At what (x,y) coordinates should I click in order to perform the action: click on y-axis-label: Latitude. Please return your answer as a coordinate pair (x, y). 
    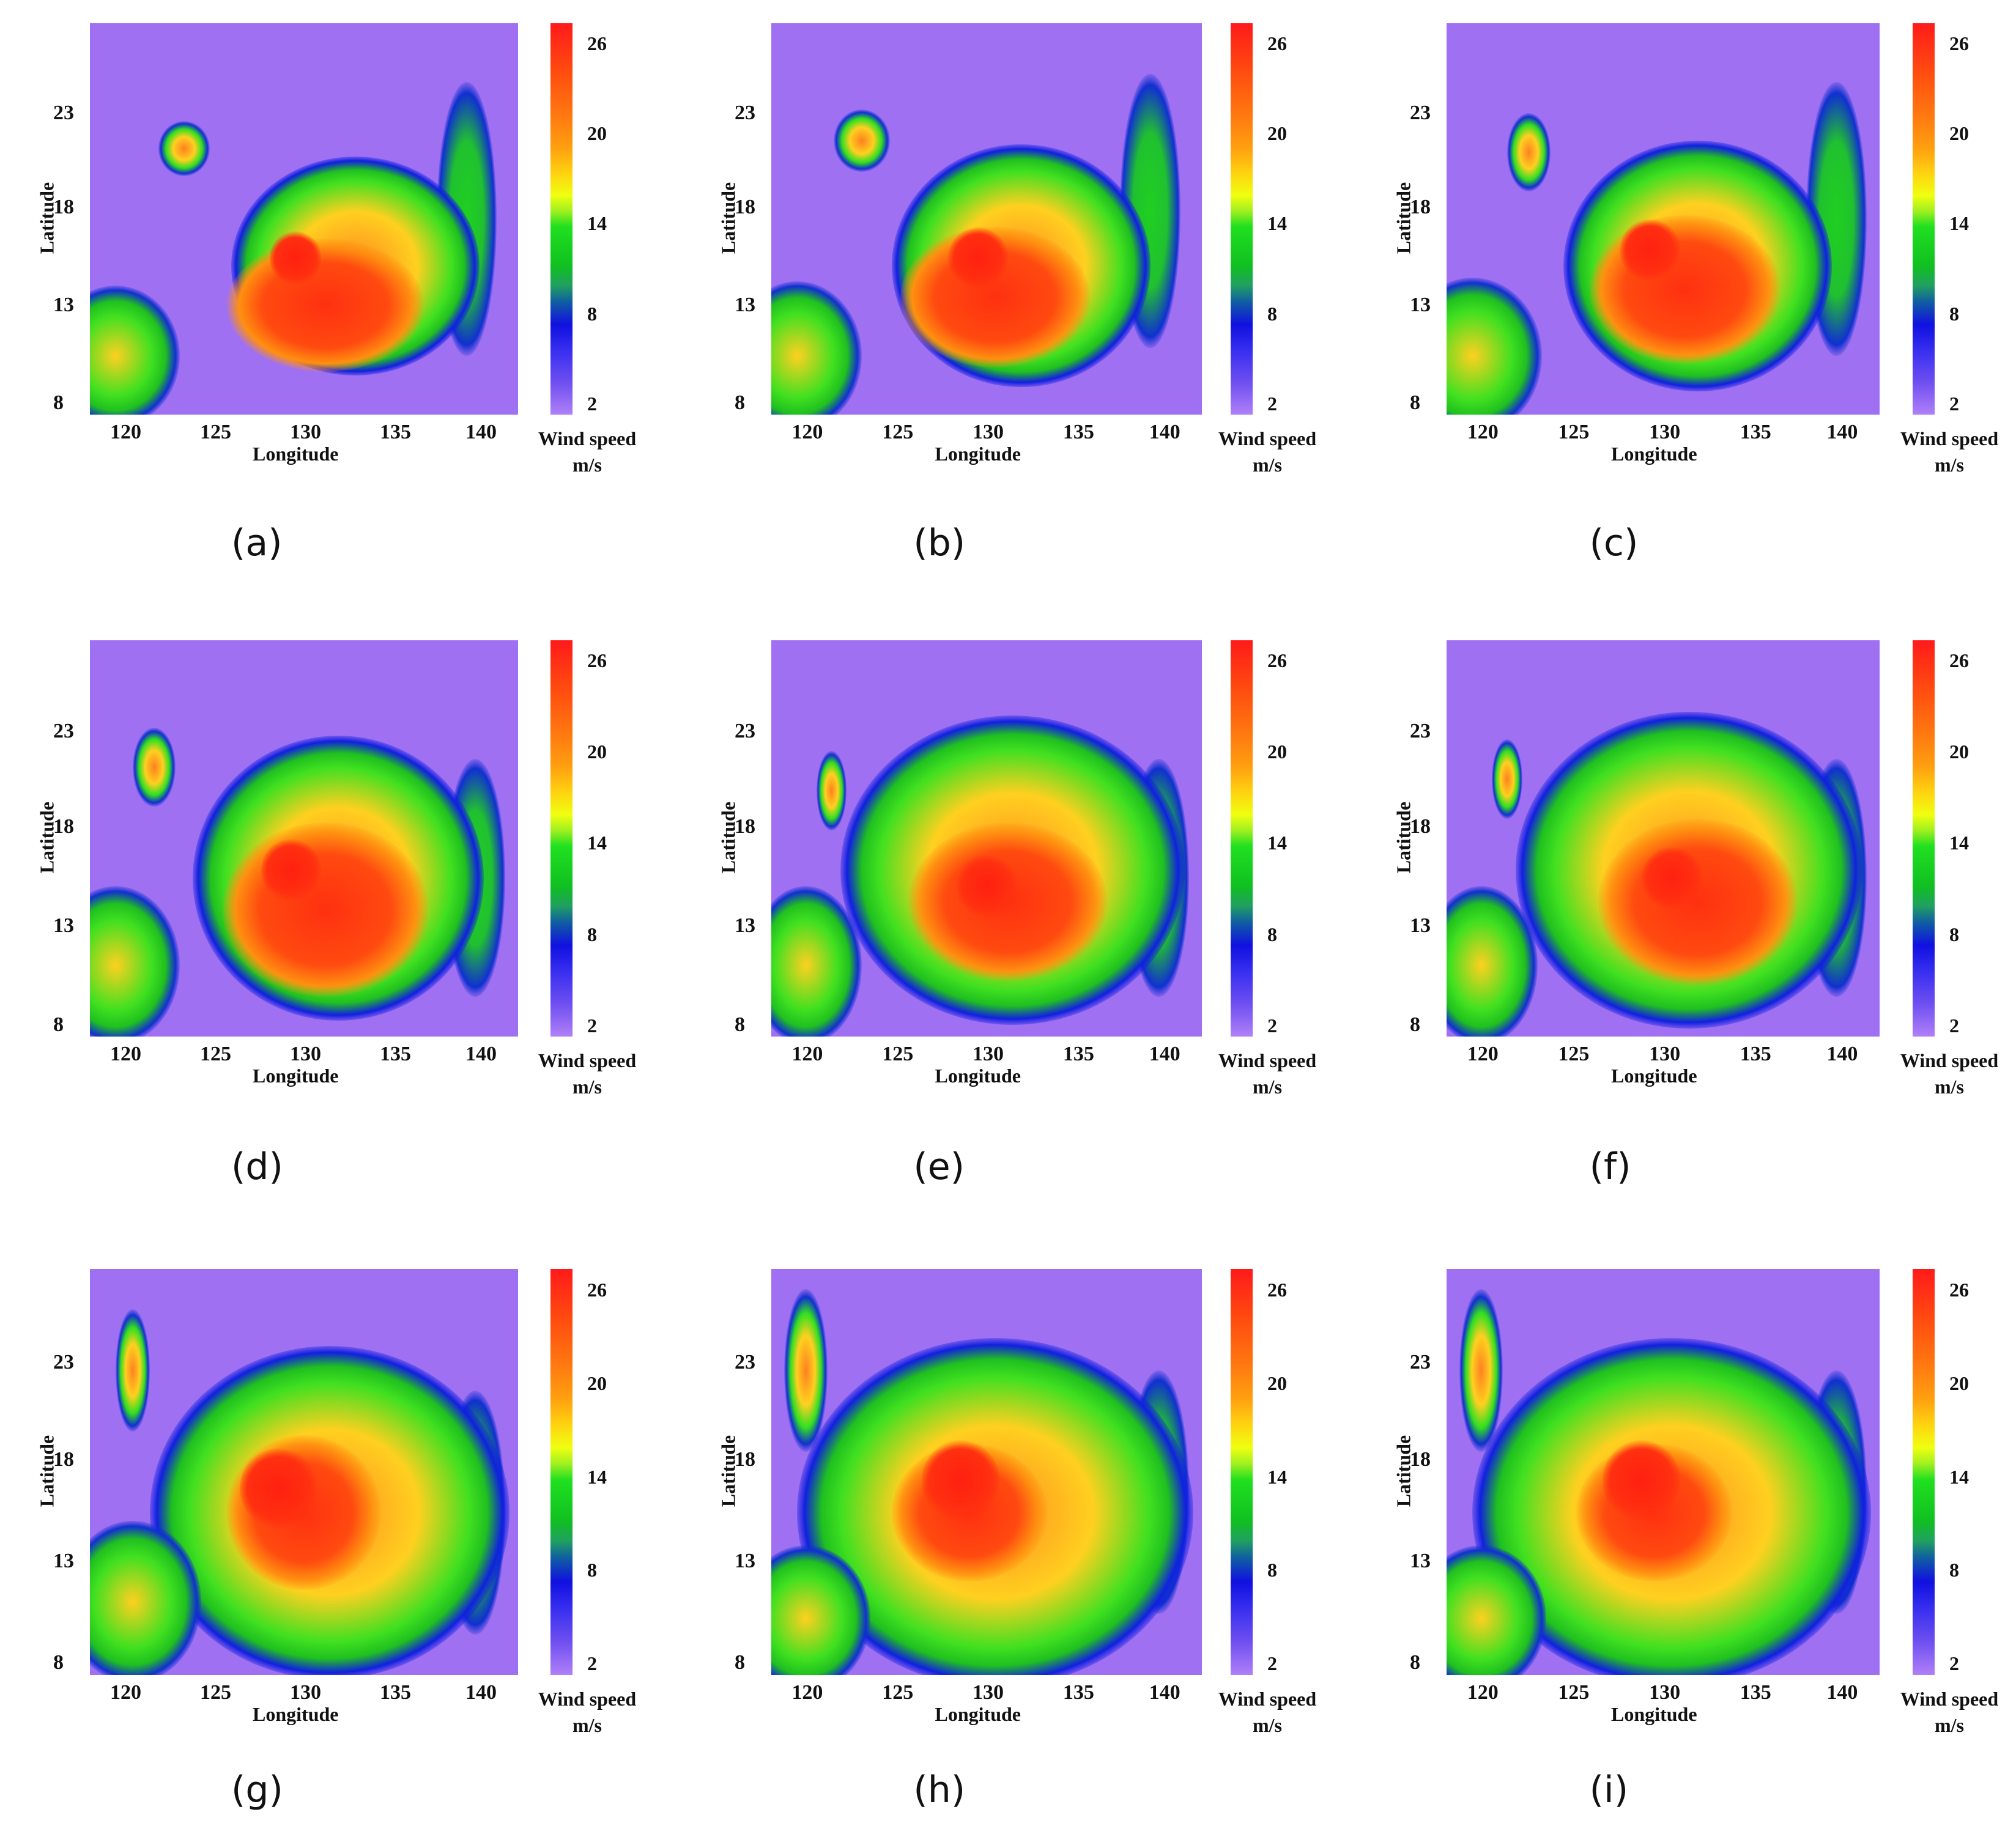
    Looking at the image, I should click on (46, 1471).